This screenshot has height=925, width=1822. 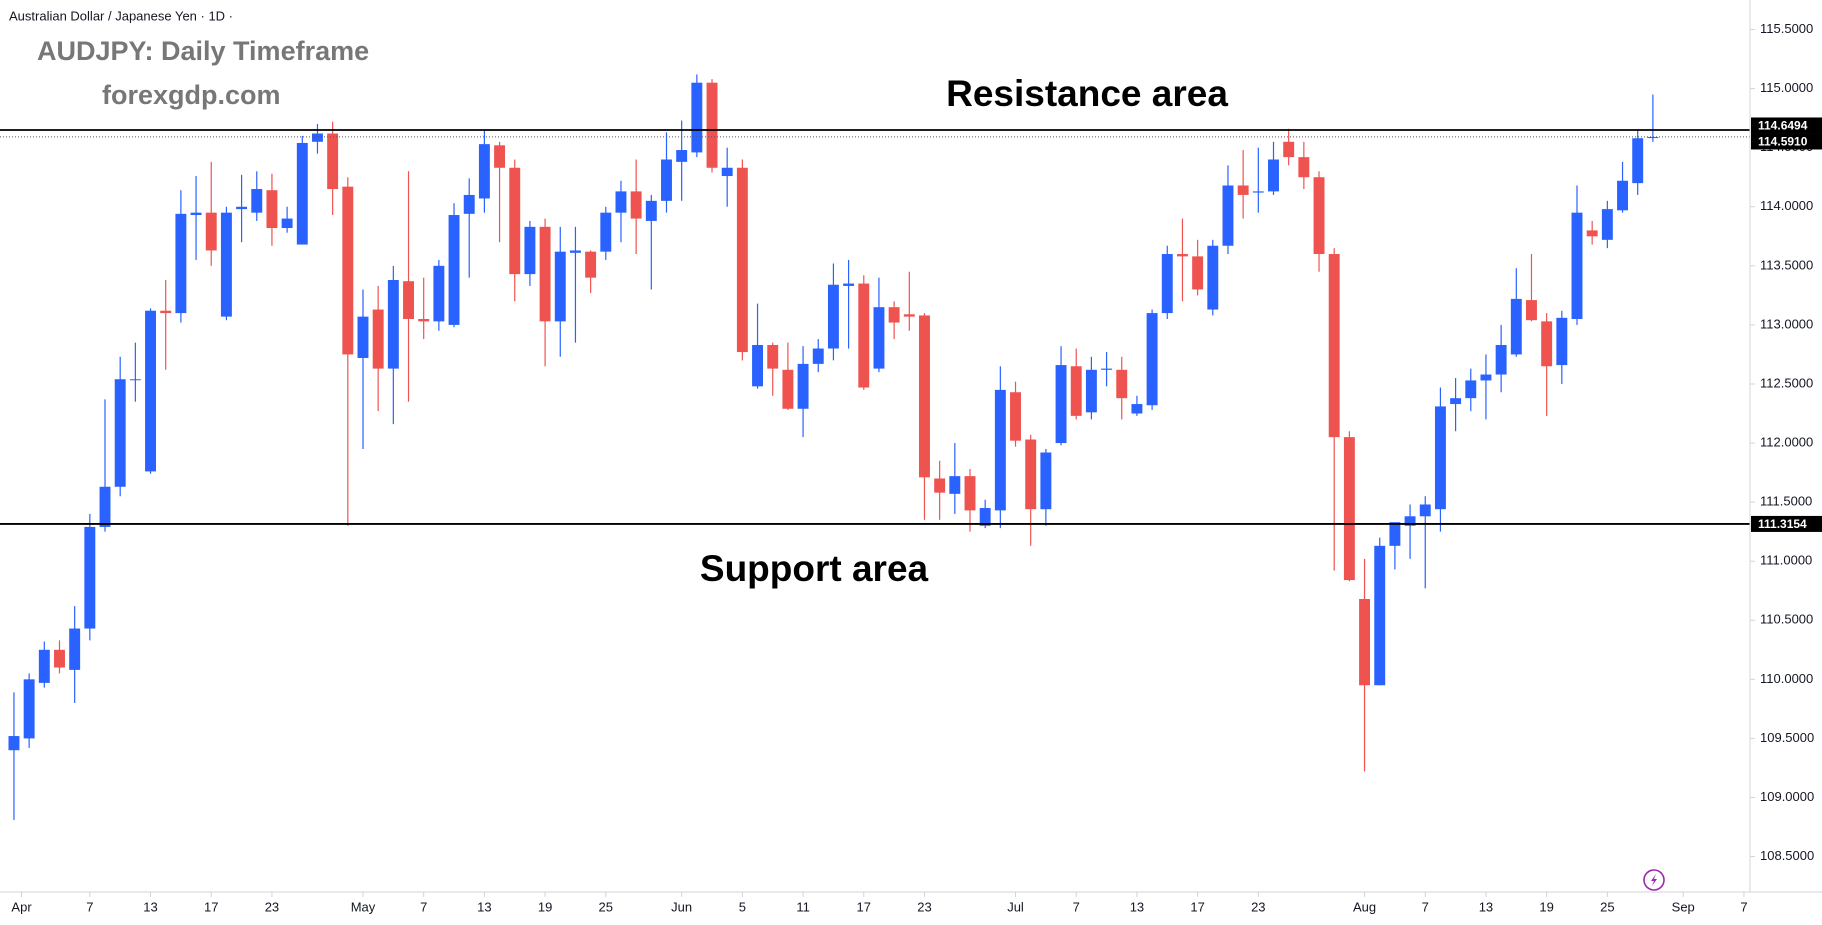 What do you see at coordinates (1786, 205) in the screenshot?
I see `y-tick-label: 114.0000` at bounding box center [1786, 205].